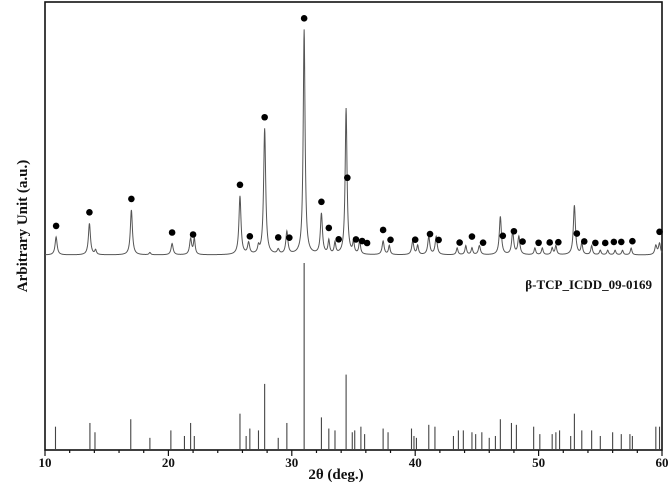 Image resolution: width=668 pixels, height=484 pixels. I want to click on x-tick-label: 40, so click(415, 462).